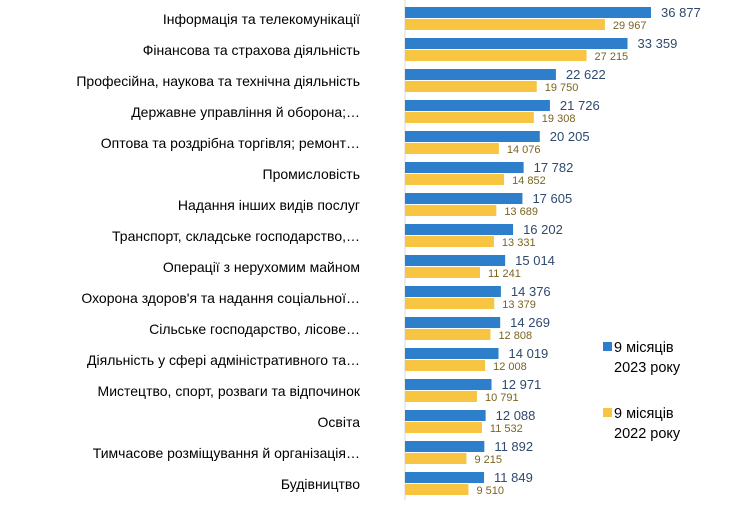 This screenshot has height=506, width=752. I want to click on data-label-2022: 14 852, so click(529, 181).